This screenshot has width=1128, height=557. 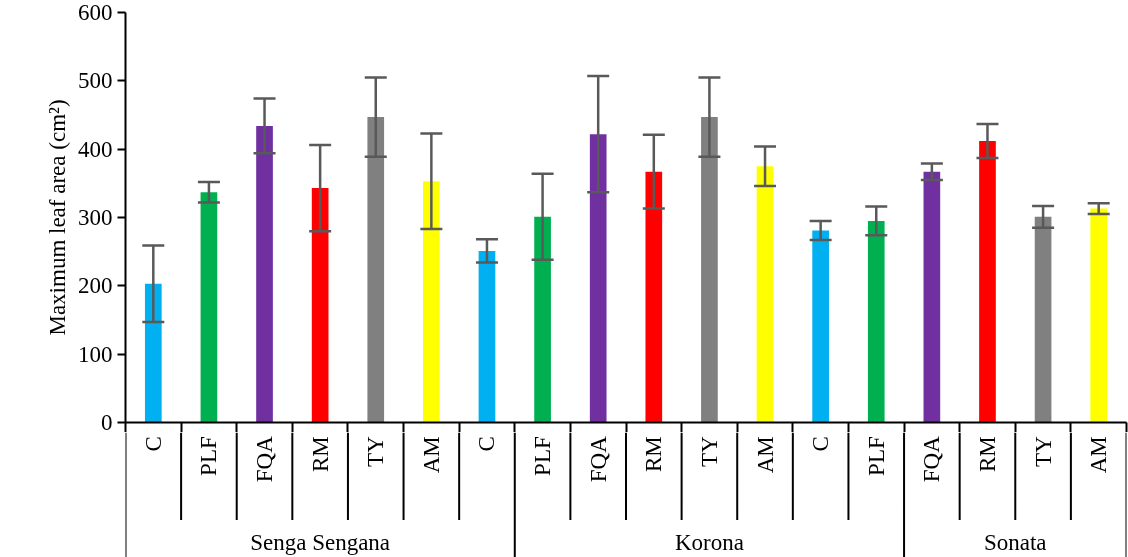 I want to click on text: Korona, so click(x=709, y=542).